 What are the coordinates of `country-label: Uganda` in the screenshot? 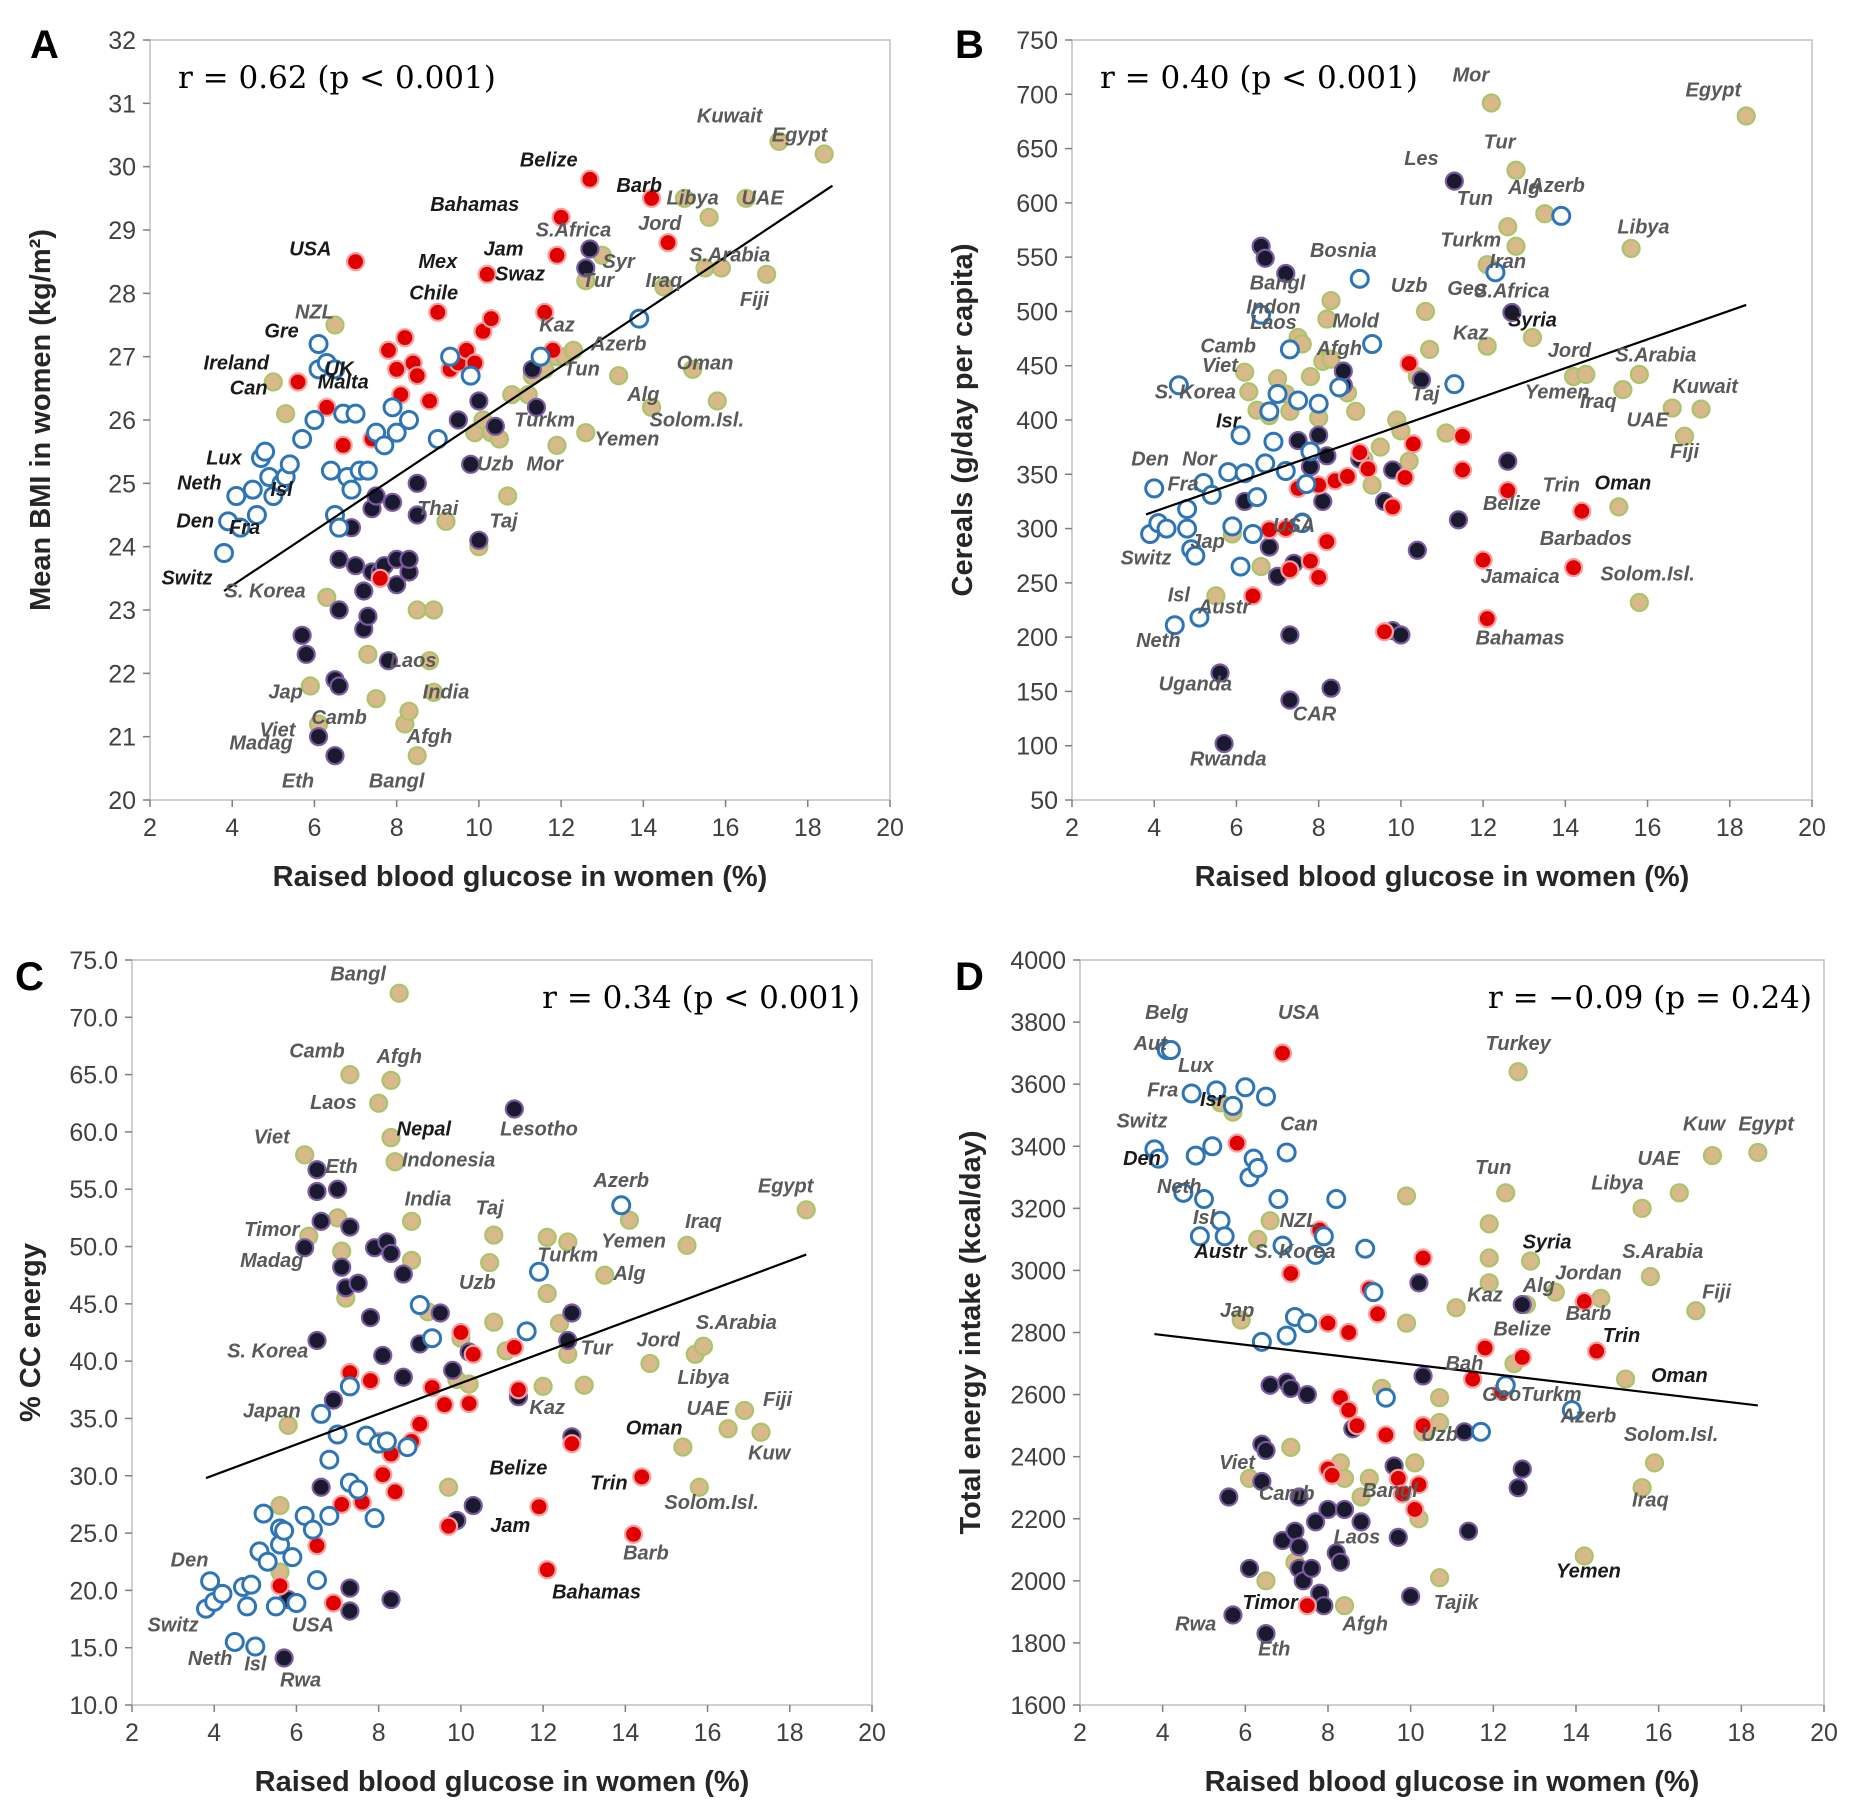 It's located at (1195, 684).